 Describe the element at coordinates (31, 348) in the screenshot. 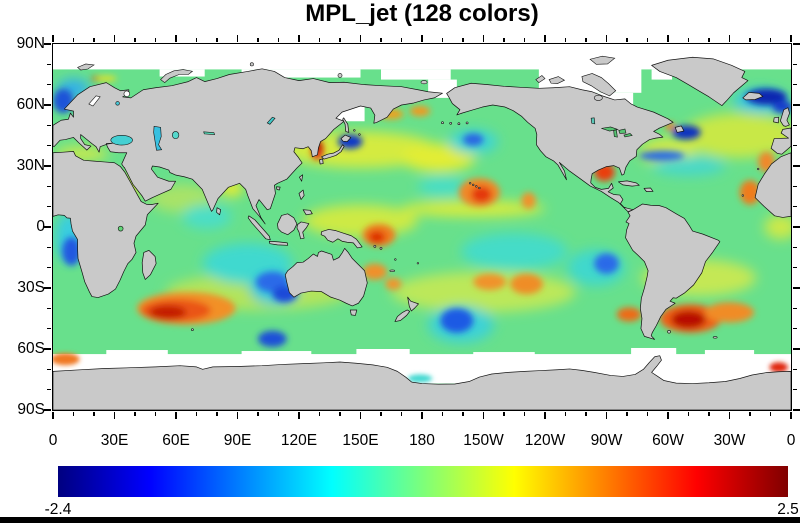

I see `lat-tick-label: 60S` at that location.